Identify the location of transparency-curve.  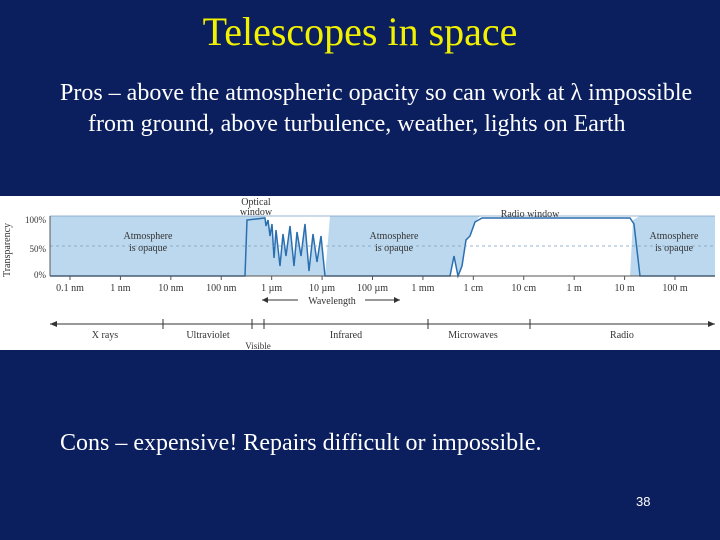
(382, 248).